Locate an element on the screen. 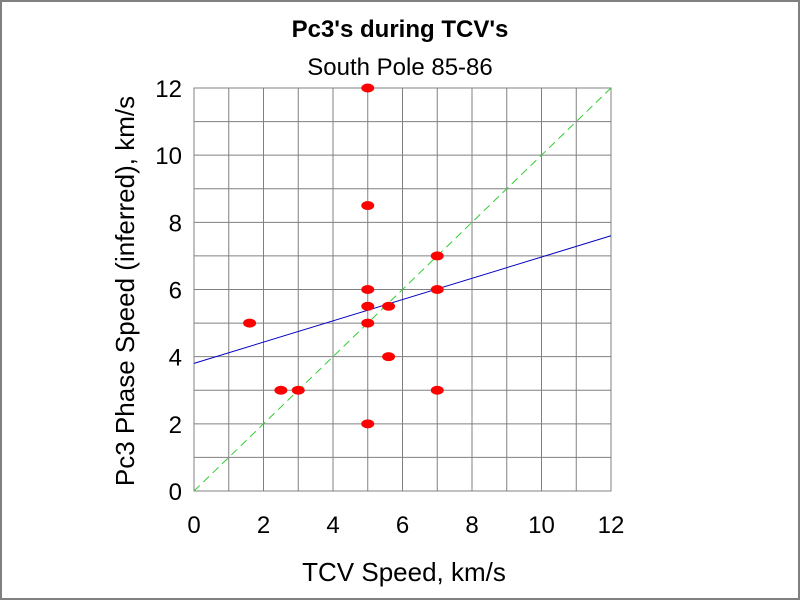 The height and width of the screenshot is (600, 800). y-axis-label: Pc3 Phase Speed (inferred), km/s is located at coordinates (125, 291).